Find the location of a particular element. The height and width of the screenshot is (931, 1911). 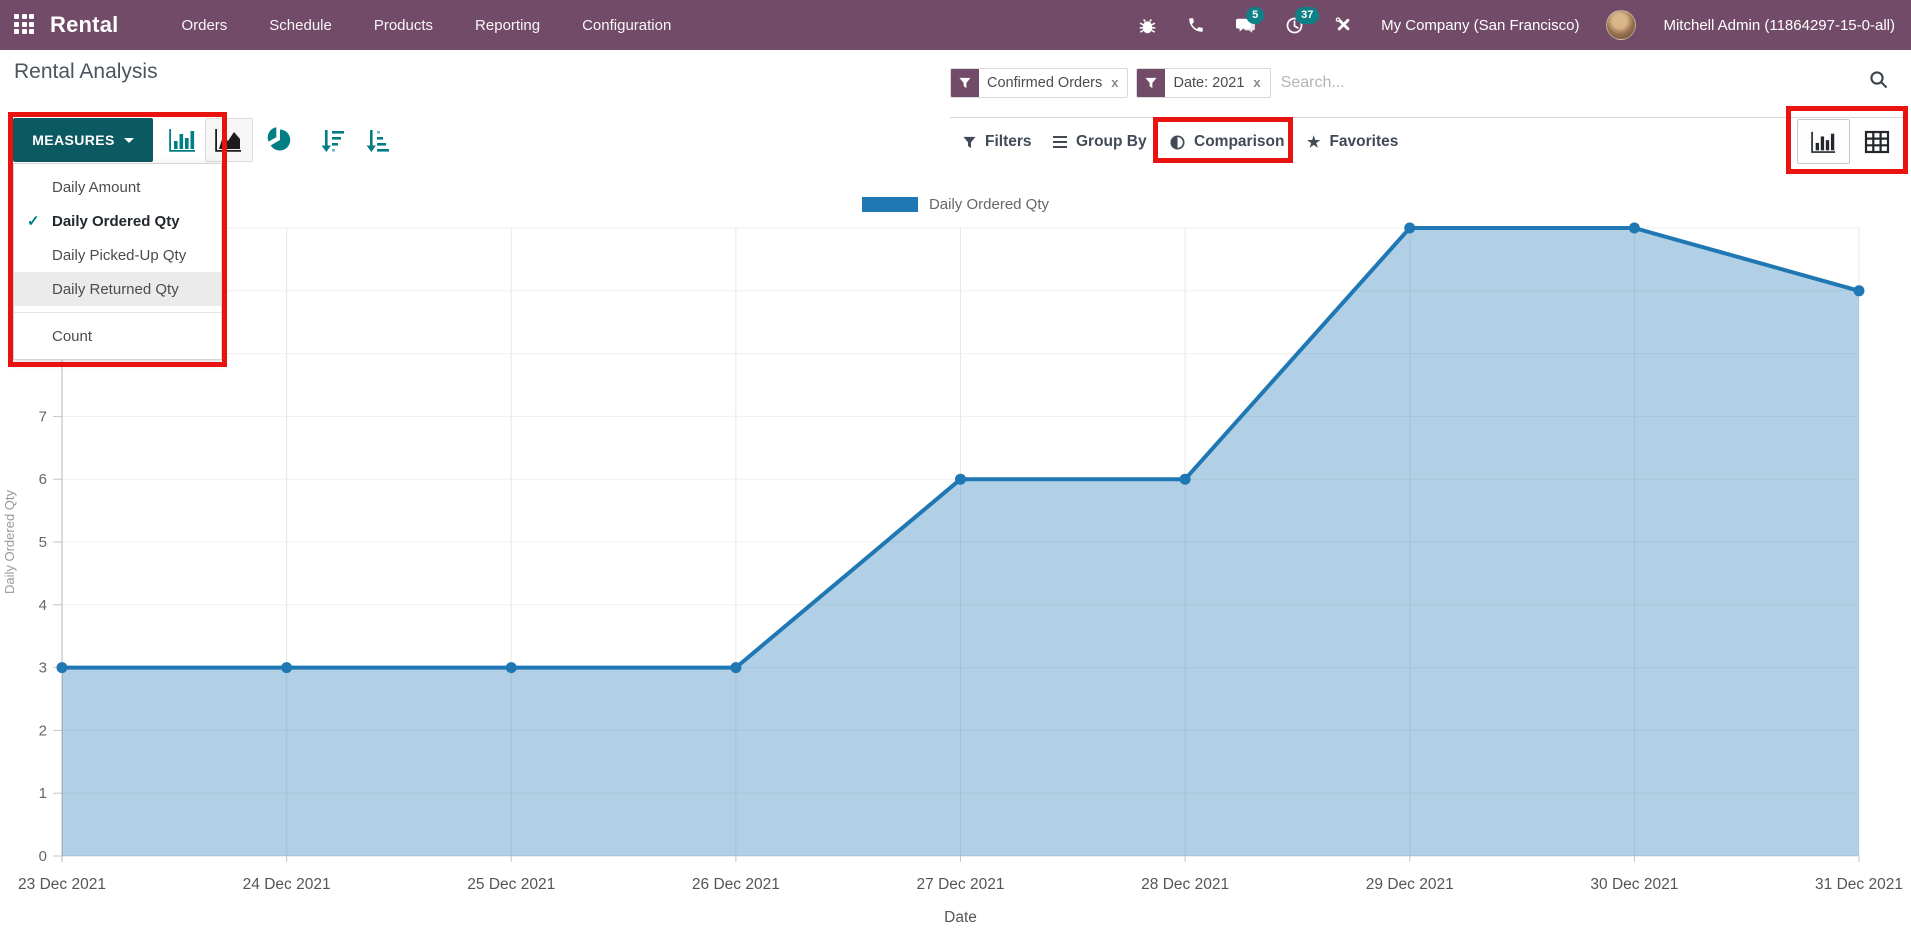

user-avatar is located at coordinates (1621, 25).